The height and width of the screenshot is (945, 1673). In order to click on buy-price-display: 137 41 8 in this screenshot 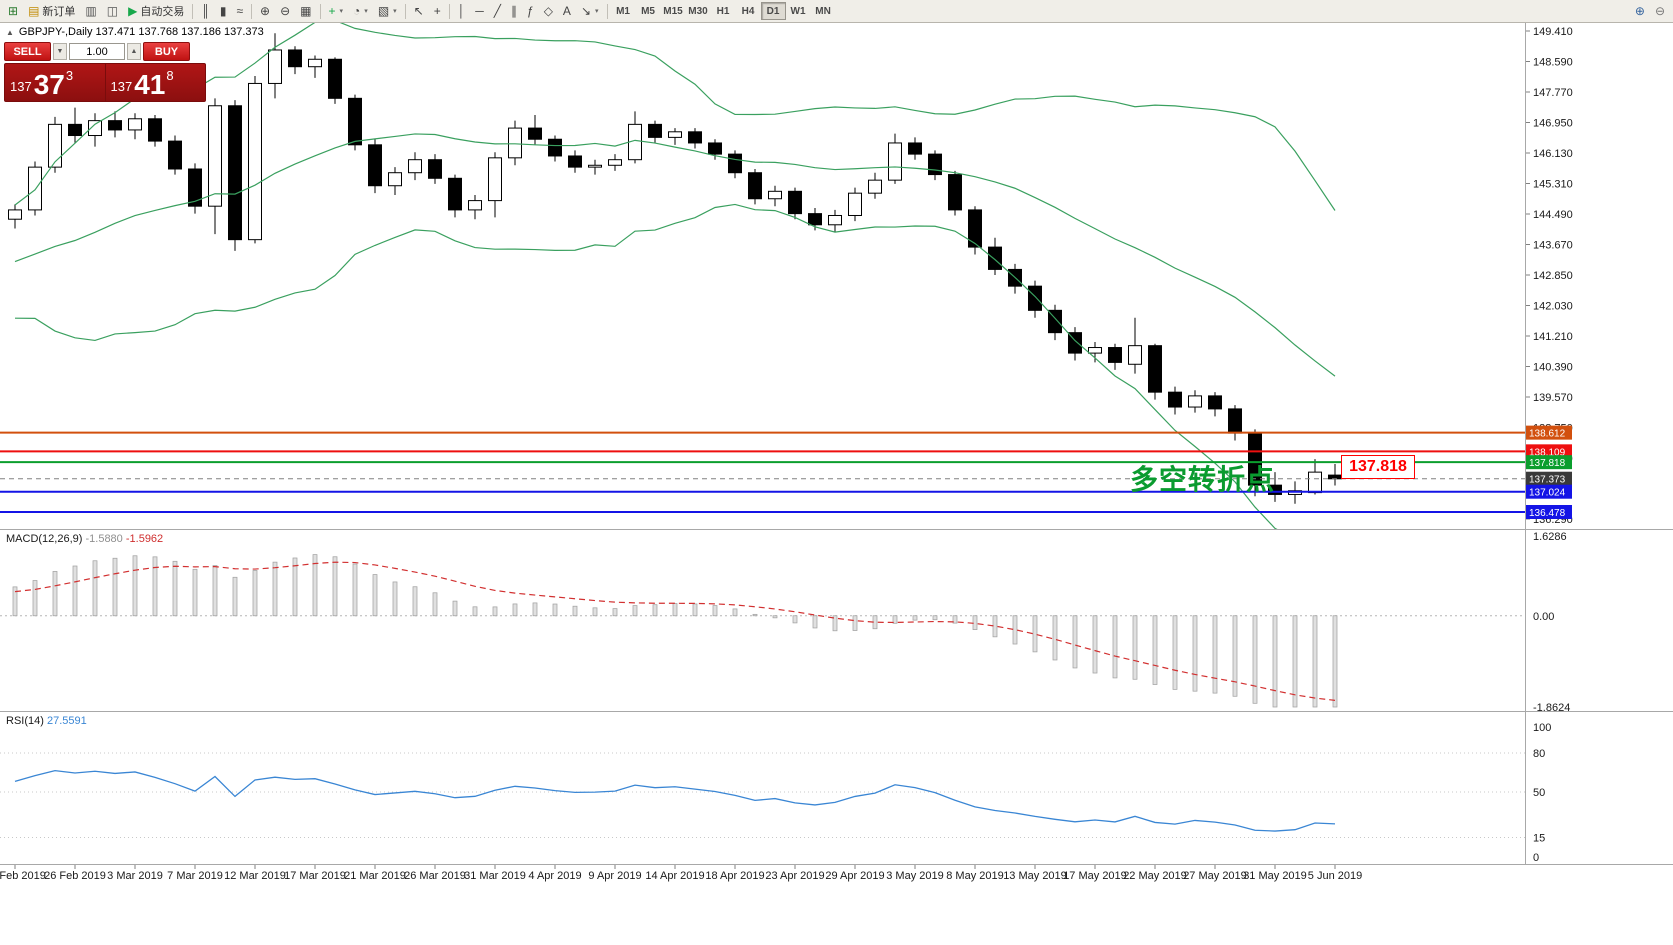, I will do `click(155, 82)`.